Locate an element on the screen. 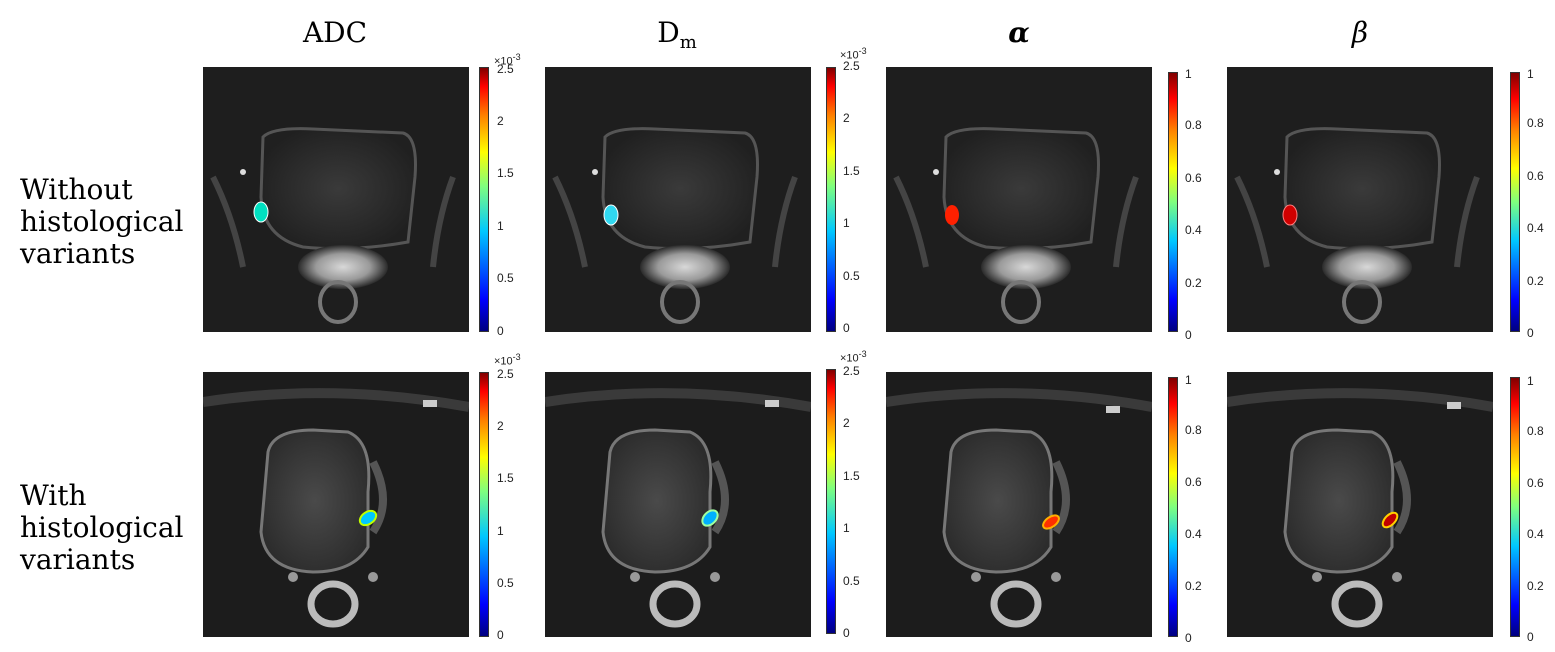 Image resolution: width=1555 pixels, height=652 pixels. mri-panel-beta-row2 is located at coordinates (1360, 504).